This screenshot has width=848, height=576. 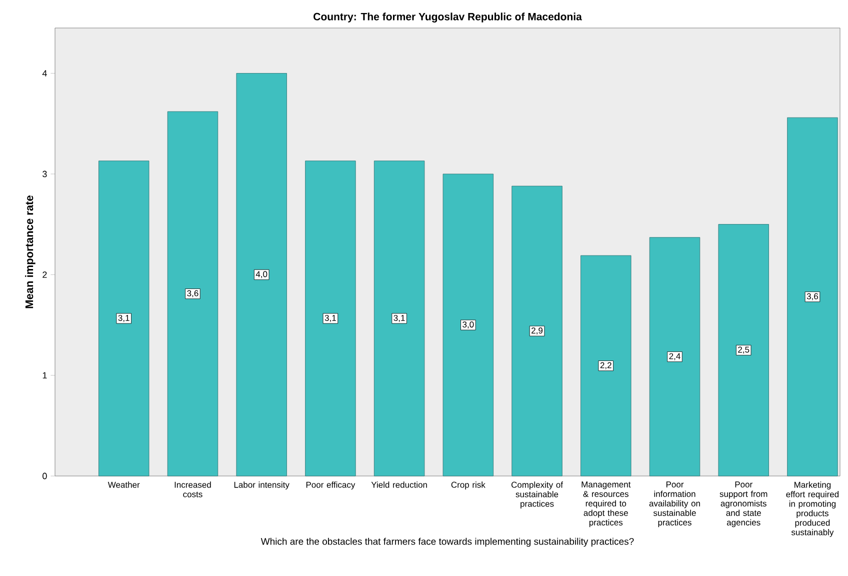 I want to click on data-label: 2,2, so click(x=606, y=366).